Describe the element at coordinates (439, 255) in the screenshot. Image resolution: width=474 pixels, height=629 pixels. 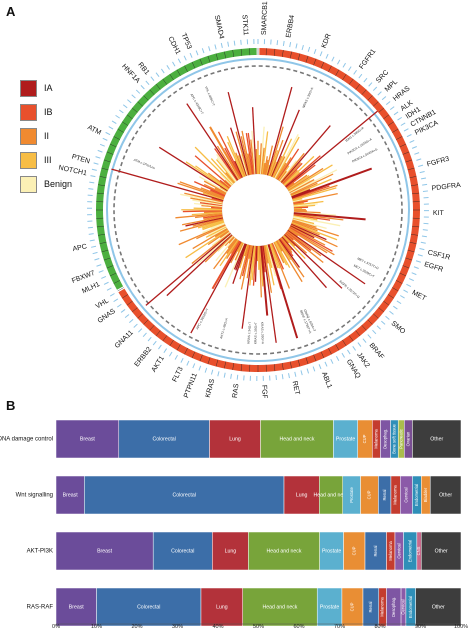
I see `gene-label: CSF1R` at that location.